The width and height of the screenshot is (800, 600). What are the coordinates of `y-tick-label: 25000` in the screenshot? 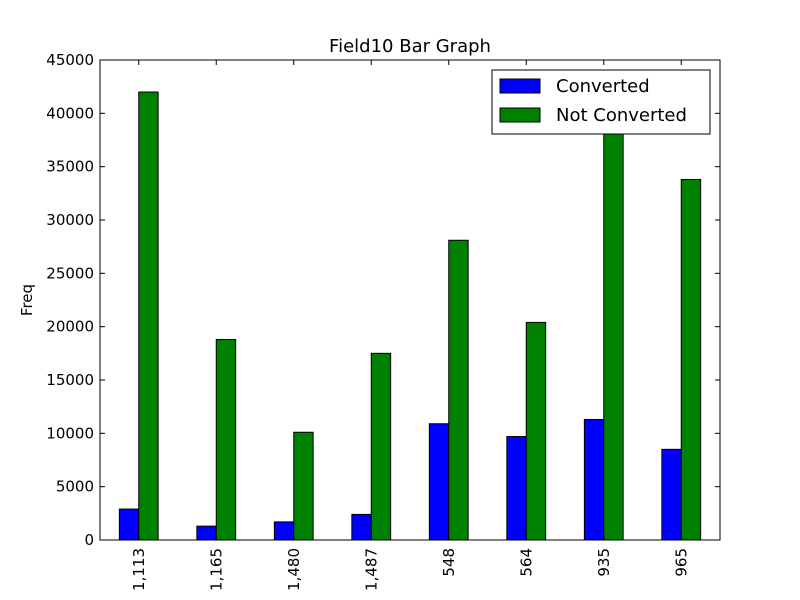 It's located at (70, 273).